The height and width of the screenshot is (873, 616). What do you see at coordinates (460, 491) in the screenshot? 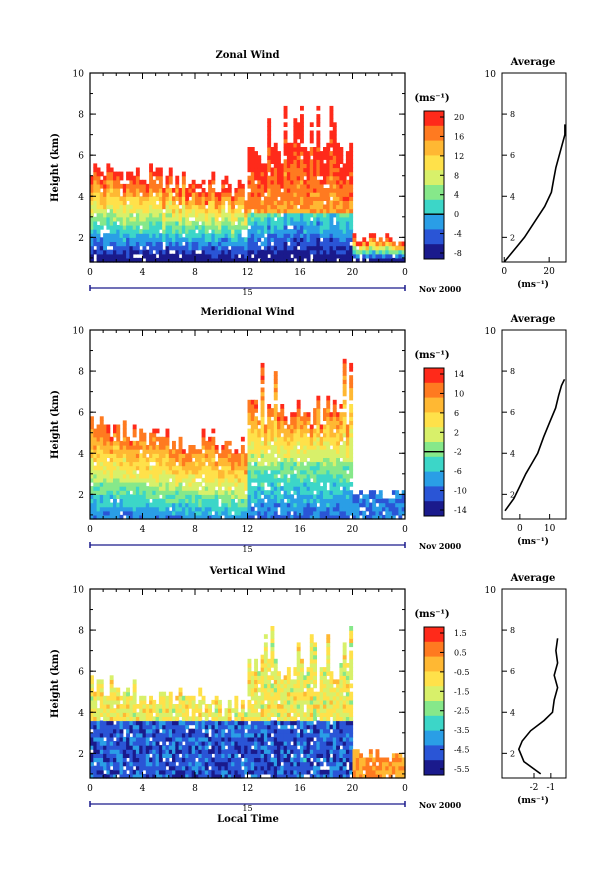
I see `colorbar-tick-label: -10` at bounding box center [460, 491].